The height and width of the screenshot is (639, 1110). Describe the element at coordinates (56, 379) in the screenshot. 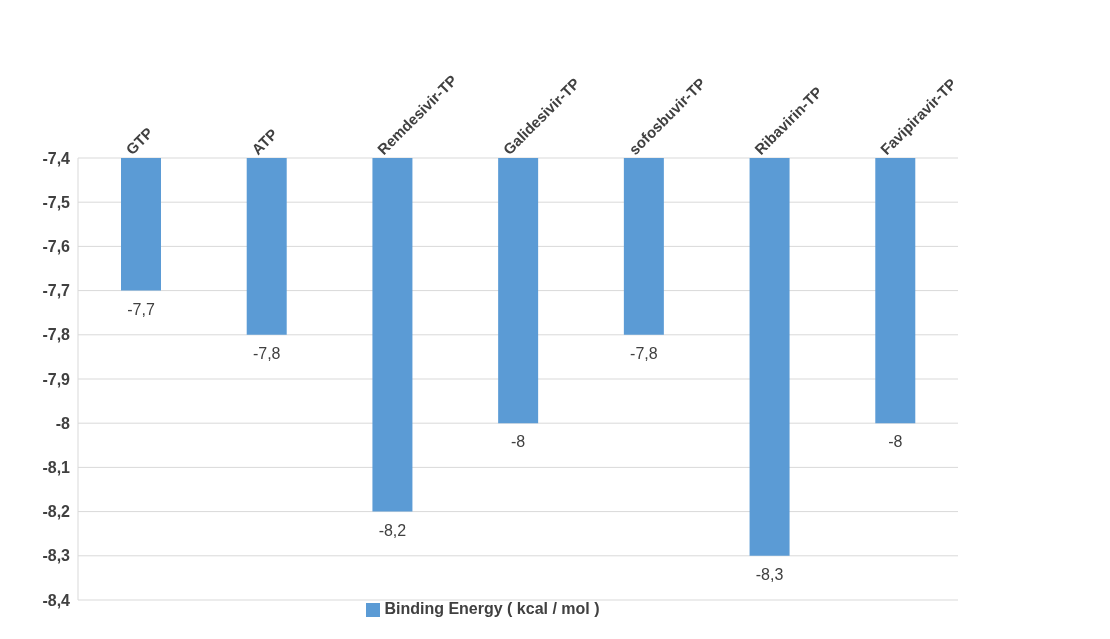

I see `y-tick-label: -7,9` at that location.